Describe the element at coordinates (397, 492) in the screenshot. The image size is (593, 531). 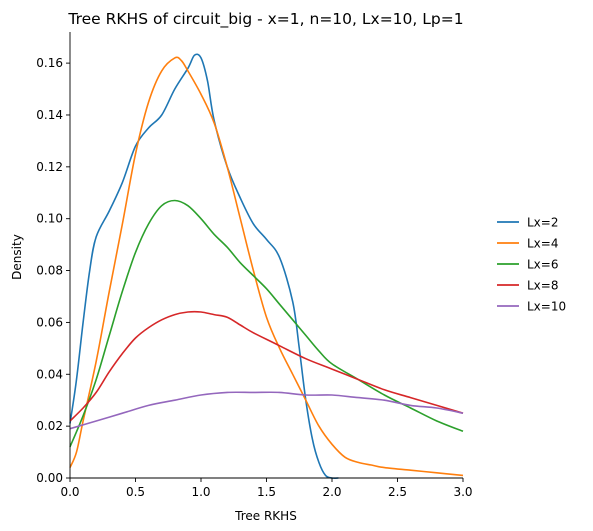
I see `x-tick-label-5: 2.5` at that location.